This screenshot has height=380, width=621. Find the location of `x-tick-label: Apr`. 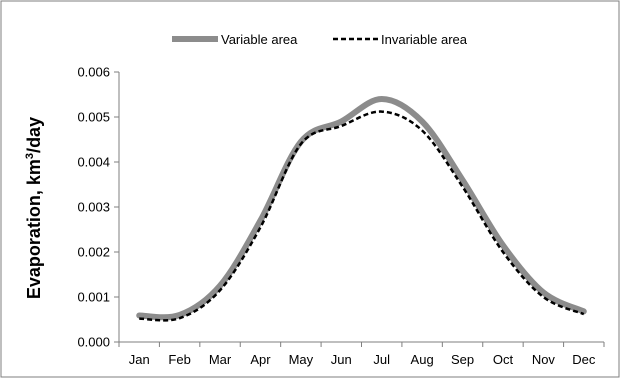

x-tick-label: Apr is located at coordinates (260, 359).